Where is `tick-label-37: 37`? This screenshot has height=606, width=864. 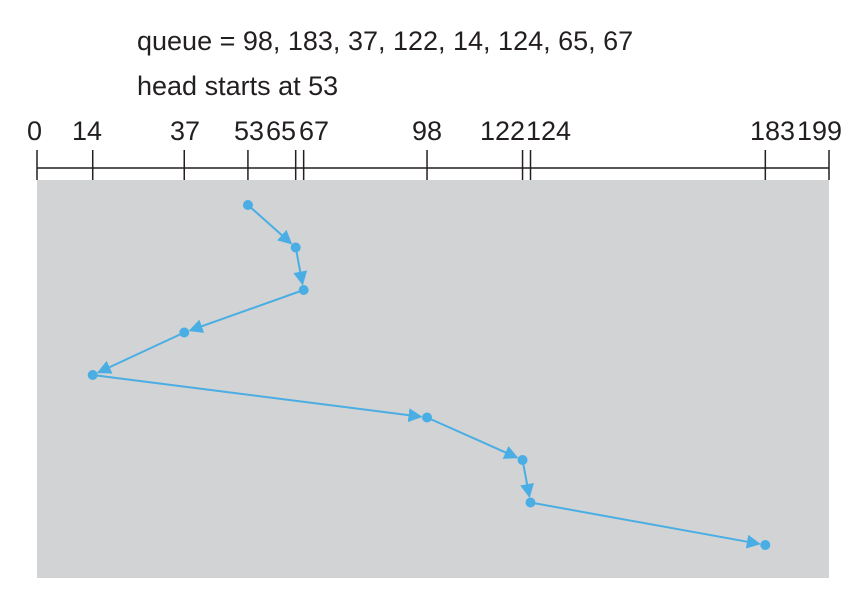 tick-label-37: 37 is located at coordinates (185, 131).